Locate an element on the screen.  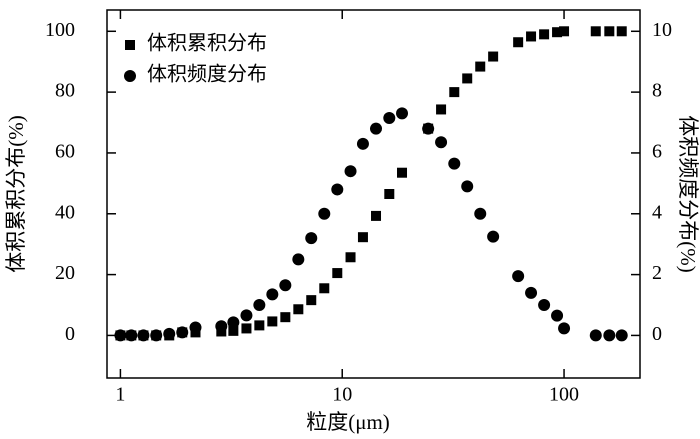
y2-tick-label: 6 is located at coordinates (657, 152).